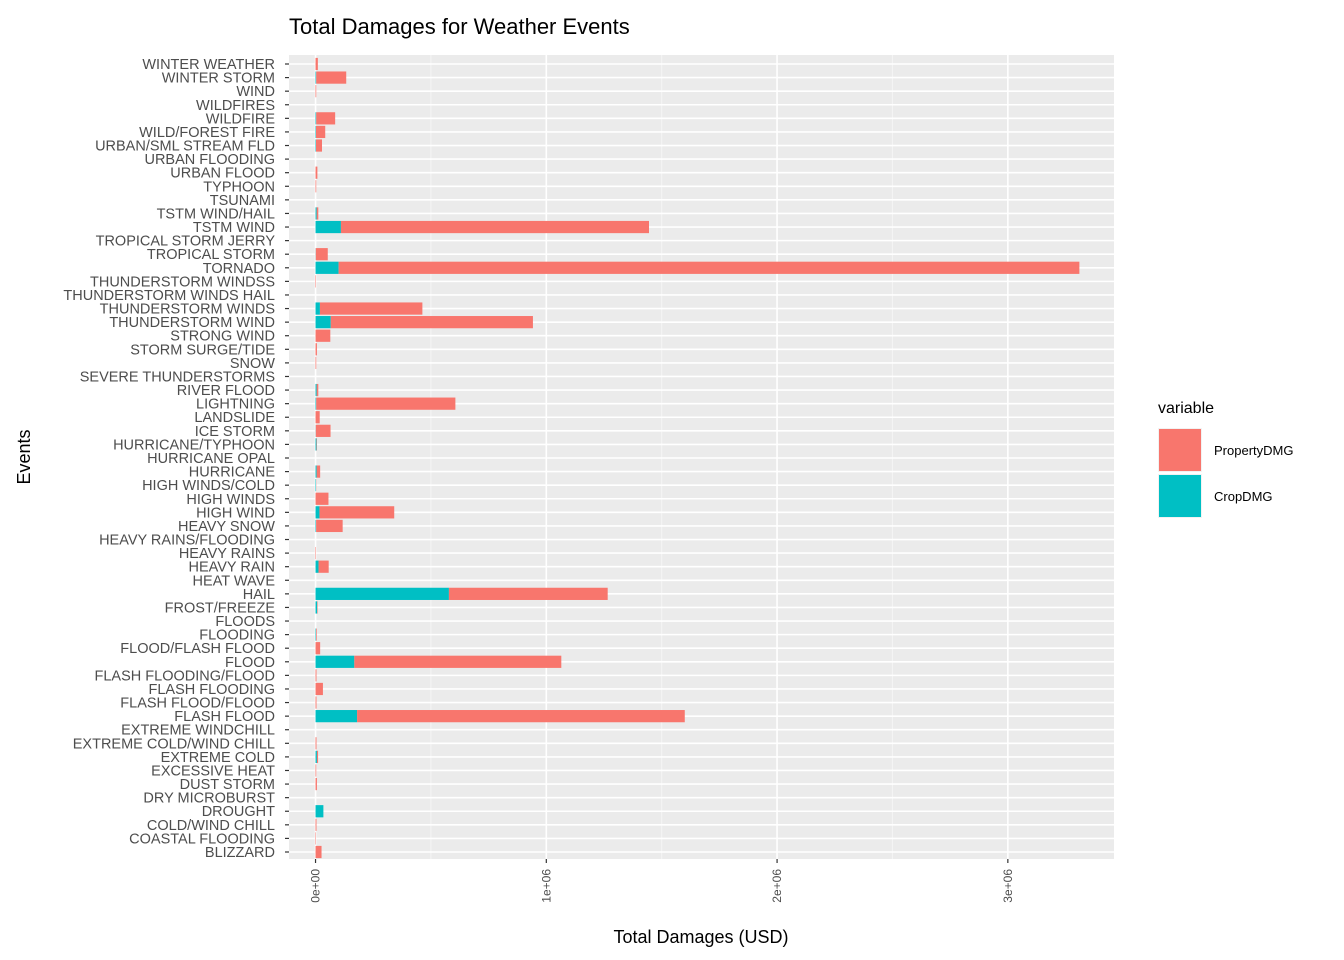 This screenshot has width=1344, height=960. I want to click on y-tick-label: FLOODS, so click(245, 622).